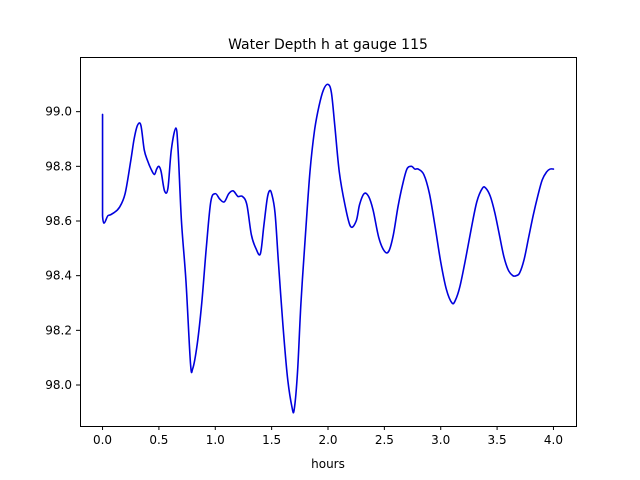 This screenshot has height=480, width=640. What do you see at coordinates (58, 276) in the screenshot?
I see `y-tick-label: 98.4` at bounding box center [58, 276].